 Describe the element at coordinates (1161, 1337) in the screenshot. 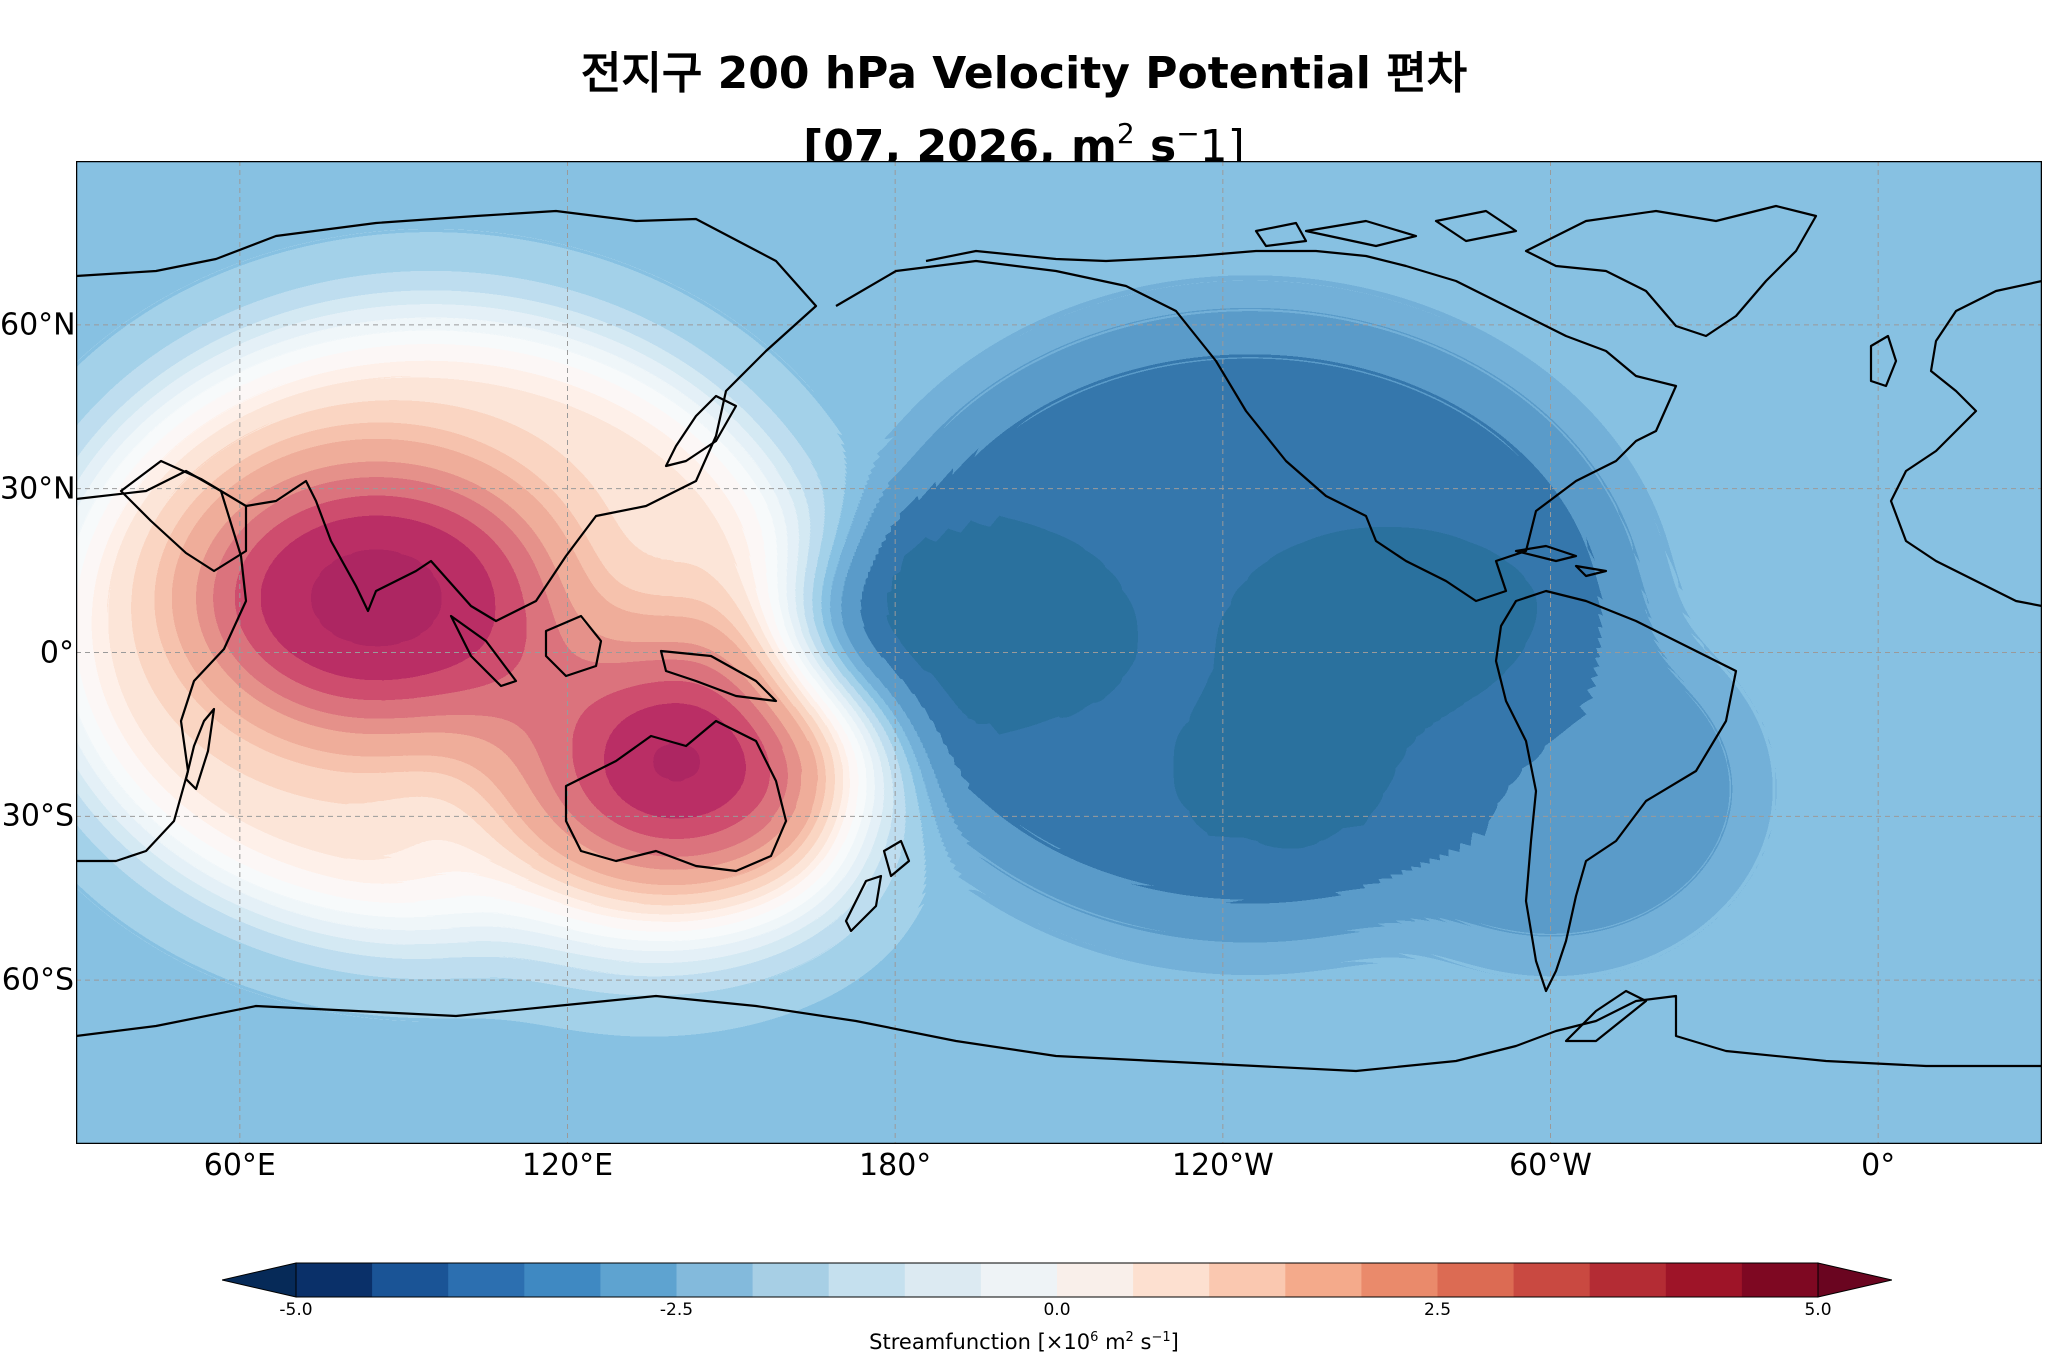

I see `colorbar-label-exp3: −1` at that location.